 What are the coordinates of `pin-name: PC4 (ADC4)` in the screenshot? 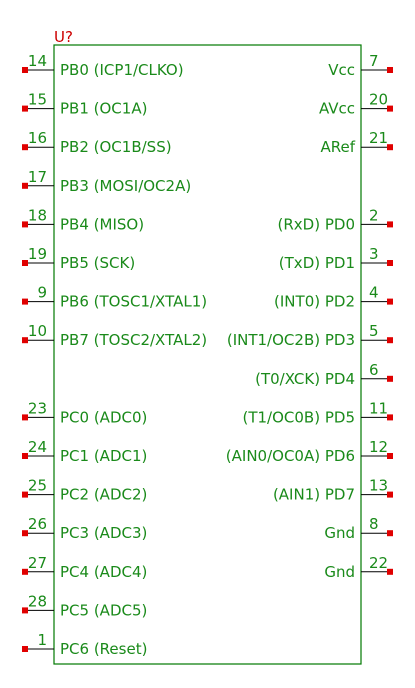 It's located at (103, 572).